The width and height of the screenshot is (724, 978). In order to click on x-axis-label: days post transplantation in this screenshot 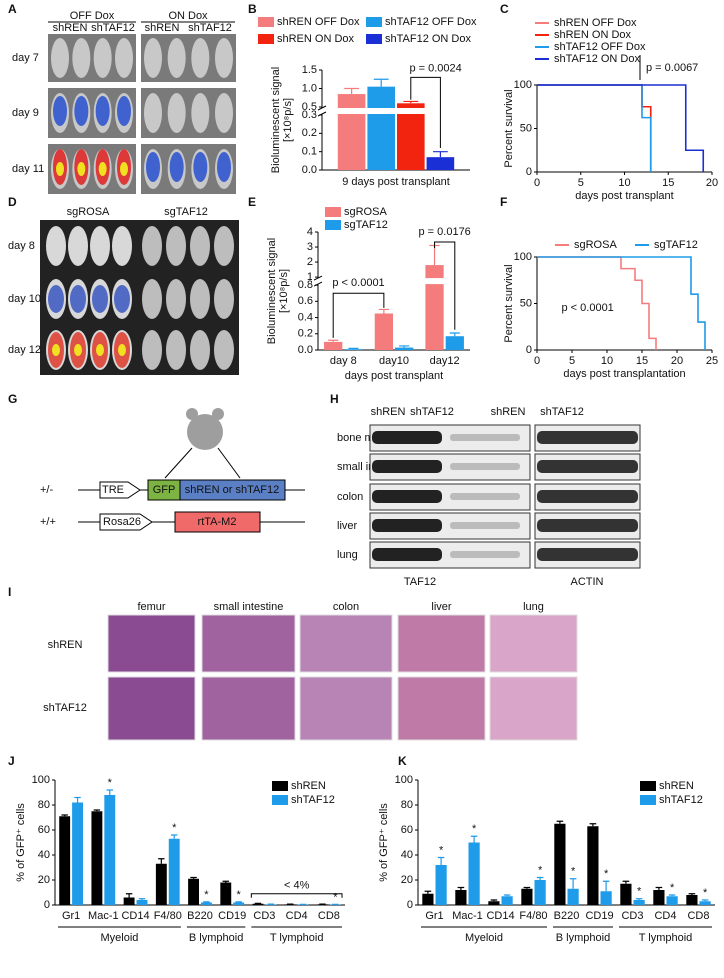, I will do `click(624, 374)`.